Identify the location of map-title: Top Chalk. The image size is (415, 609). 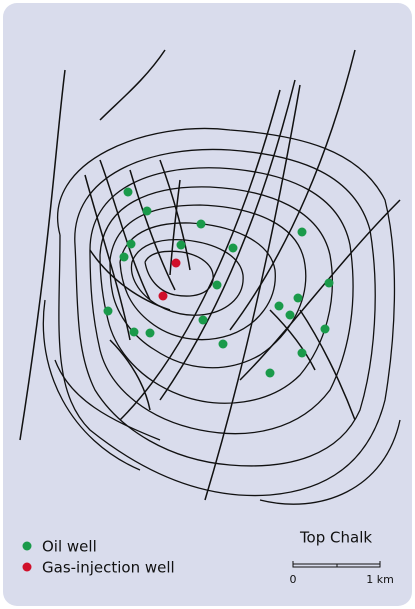
(335, 538).